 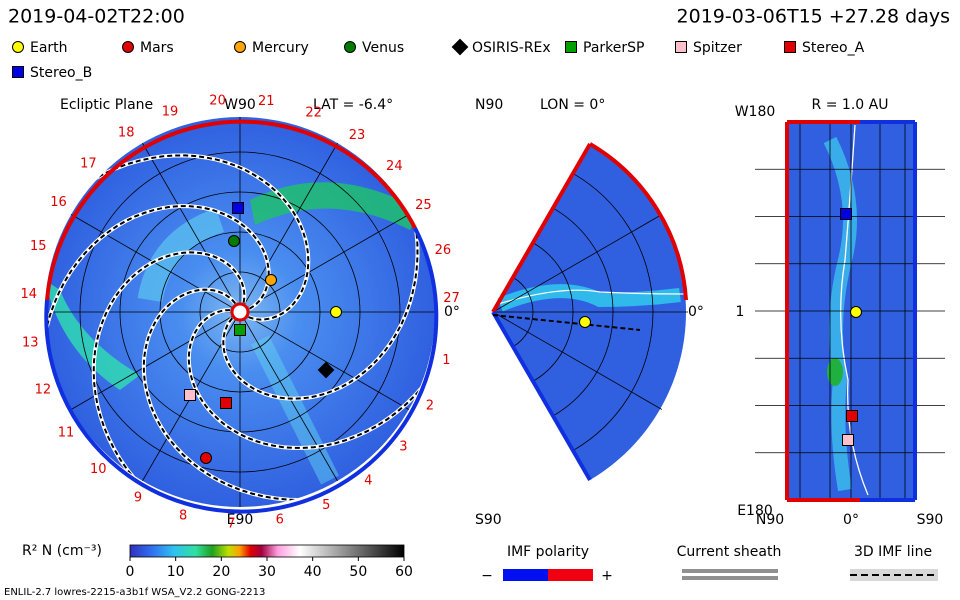 I want to click on top-label: N90, so click(x=489, y=105).